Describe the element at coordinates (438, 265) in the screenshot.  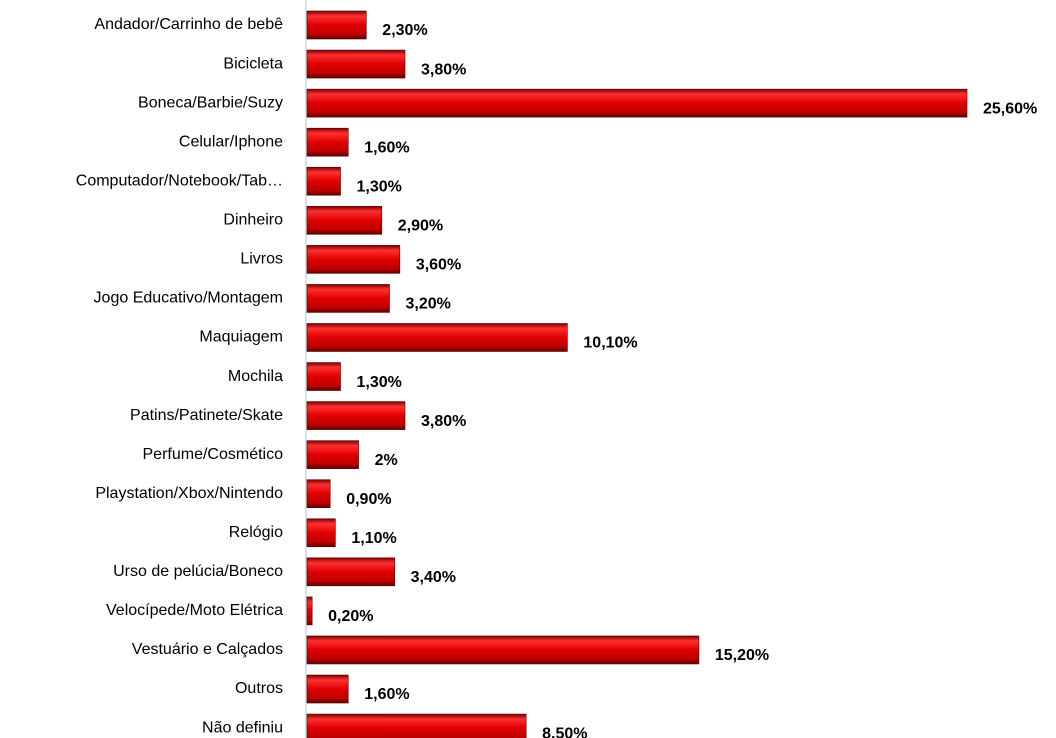
I see `value-label: 3,60%` at that location.